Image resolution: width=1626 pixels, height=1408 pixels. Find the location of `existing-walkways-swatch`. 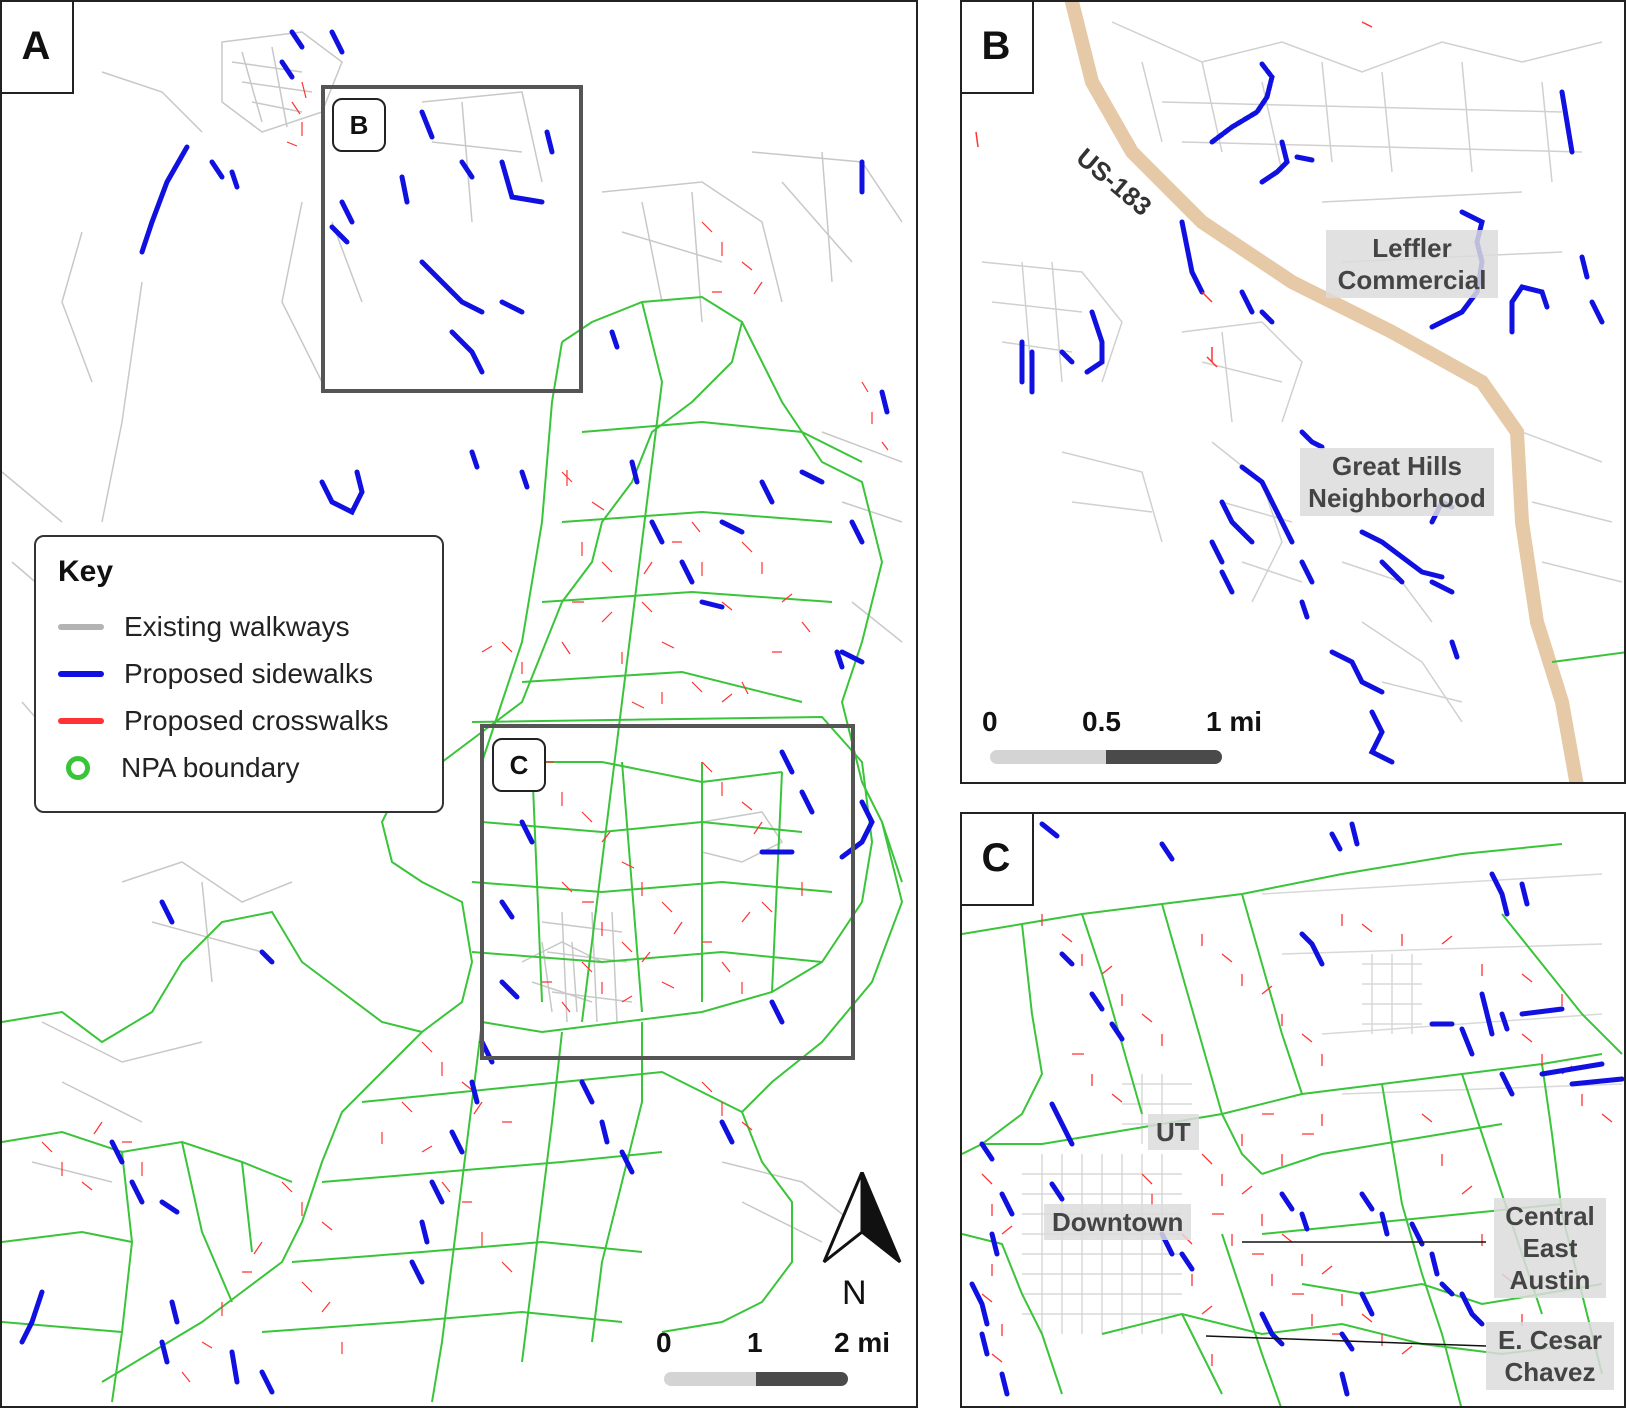

existing-walkways-swatch is located at coordinates (81, 626).